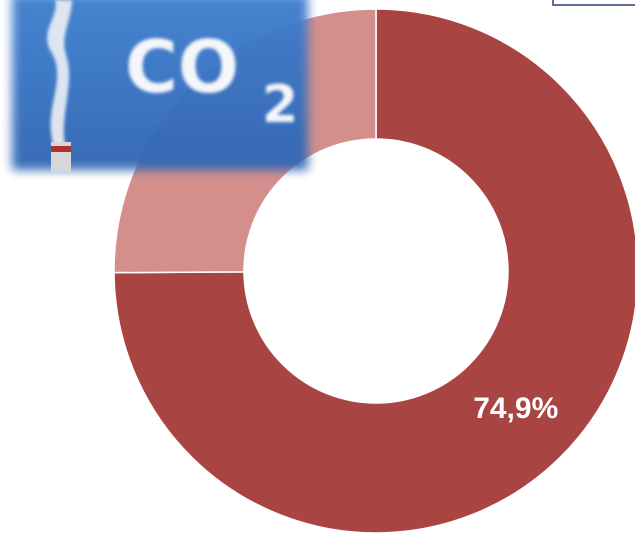 This screenshot has width=635, height=533. I want to click on data-label: 74,9%, so click(515, 408).